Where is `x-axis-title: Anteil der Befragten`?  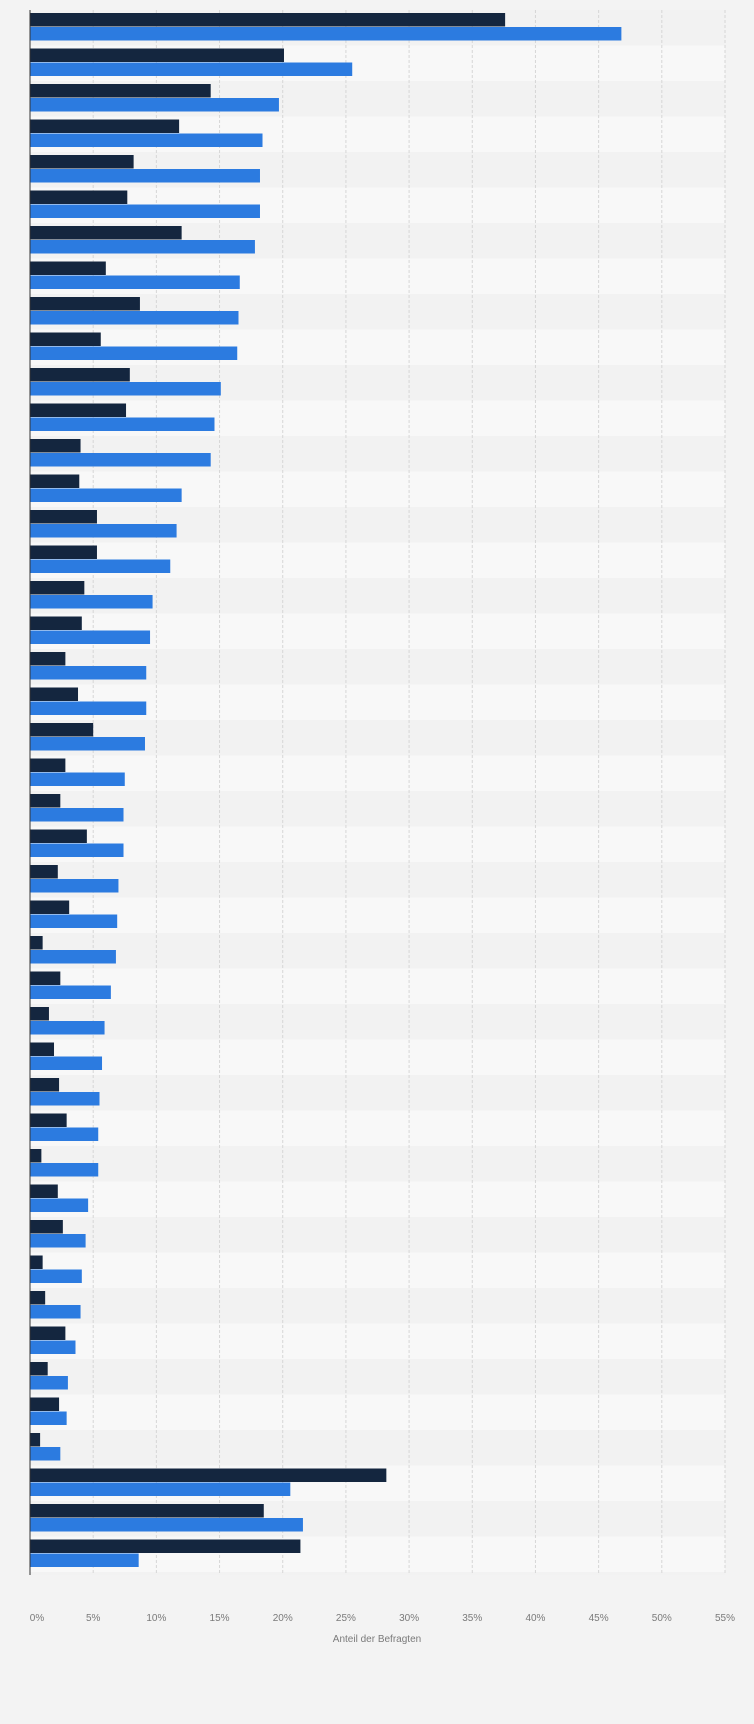
x-axis-title: Anteil der Befragten is located at coordinates (377, 1639).